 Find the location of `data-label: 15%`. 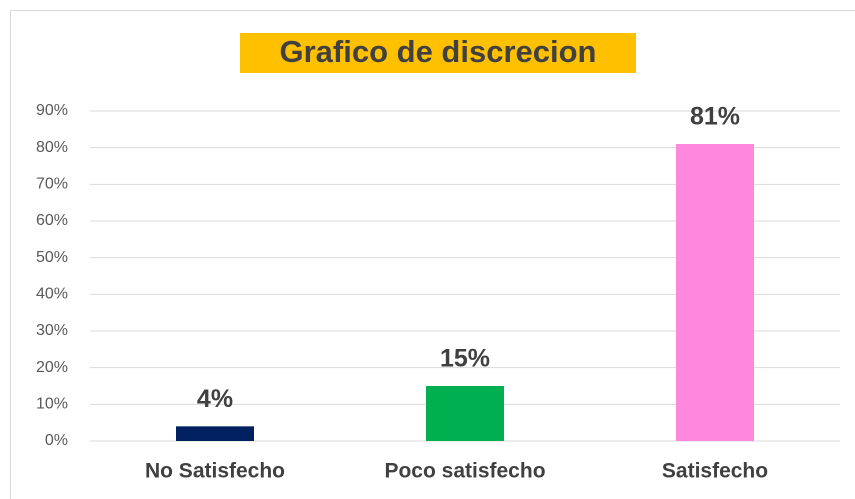

data-label: 15% is located at coordinates (465, 359).